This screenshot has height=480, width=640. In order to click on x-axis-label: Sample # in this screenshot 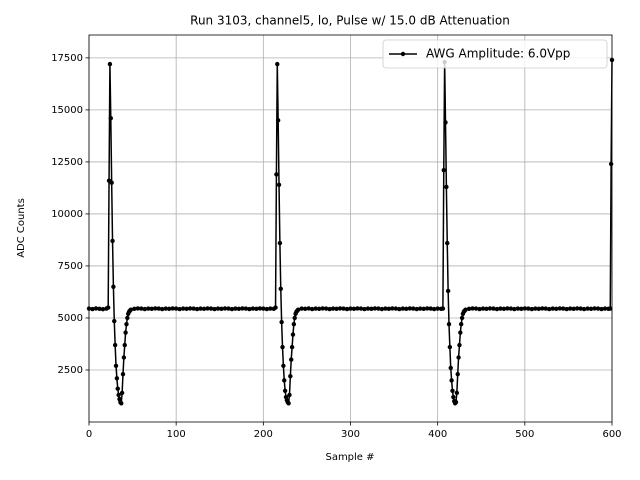, I will do `click(349, 457)`.